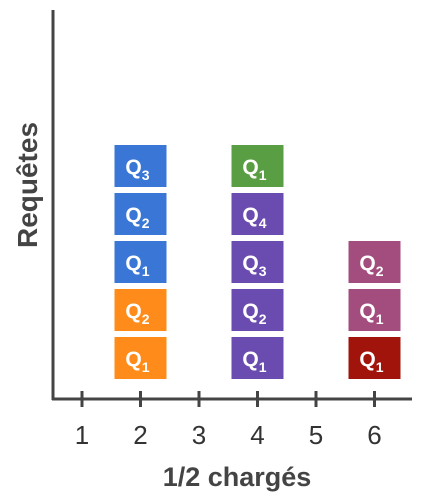 Image resolution: width=425 pixels, height=500 pixels. Describe the element at coordinates (237, 477) in the screenshot. I see `x-axis-label: 1/2 chargés` at that location.